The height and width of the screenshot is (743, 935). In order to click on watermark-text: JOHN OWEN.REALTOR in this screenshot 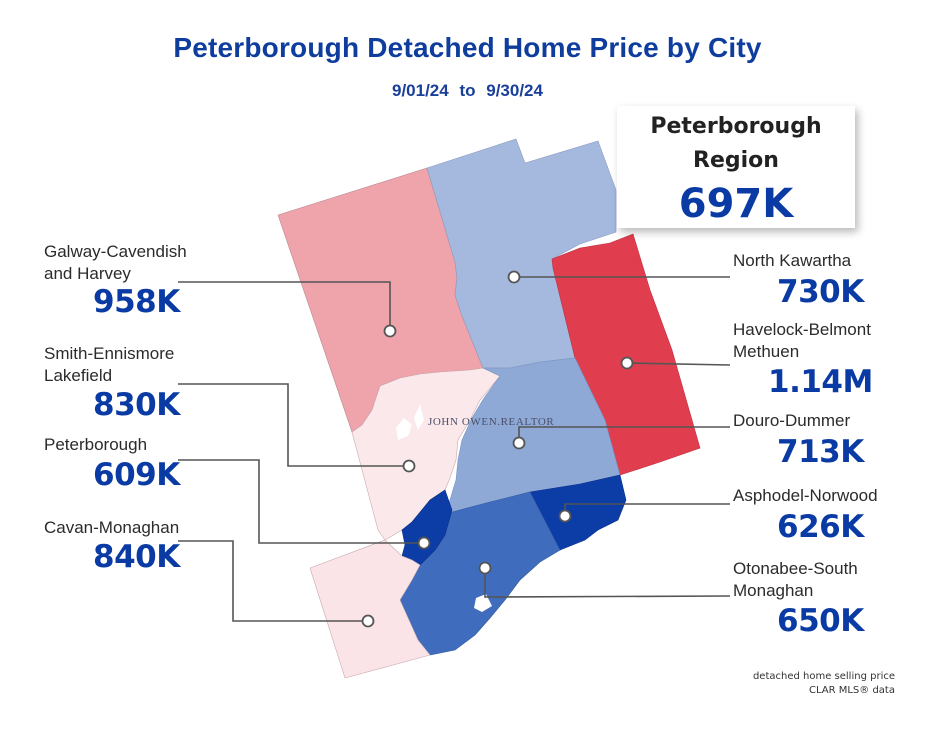, I will do `click(491, 422)`.